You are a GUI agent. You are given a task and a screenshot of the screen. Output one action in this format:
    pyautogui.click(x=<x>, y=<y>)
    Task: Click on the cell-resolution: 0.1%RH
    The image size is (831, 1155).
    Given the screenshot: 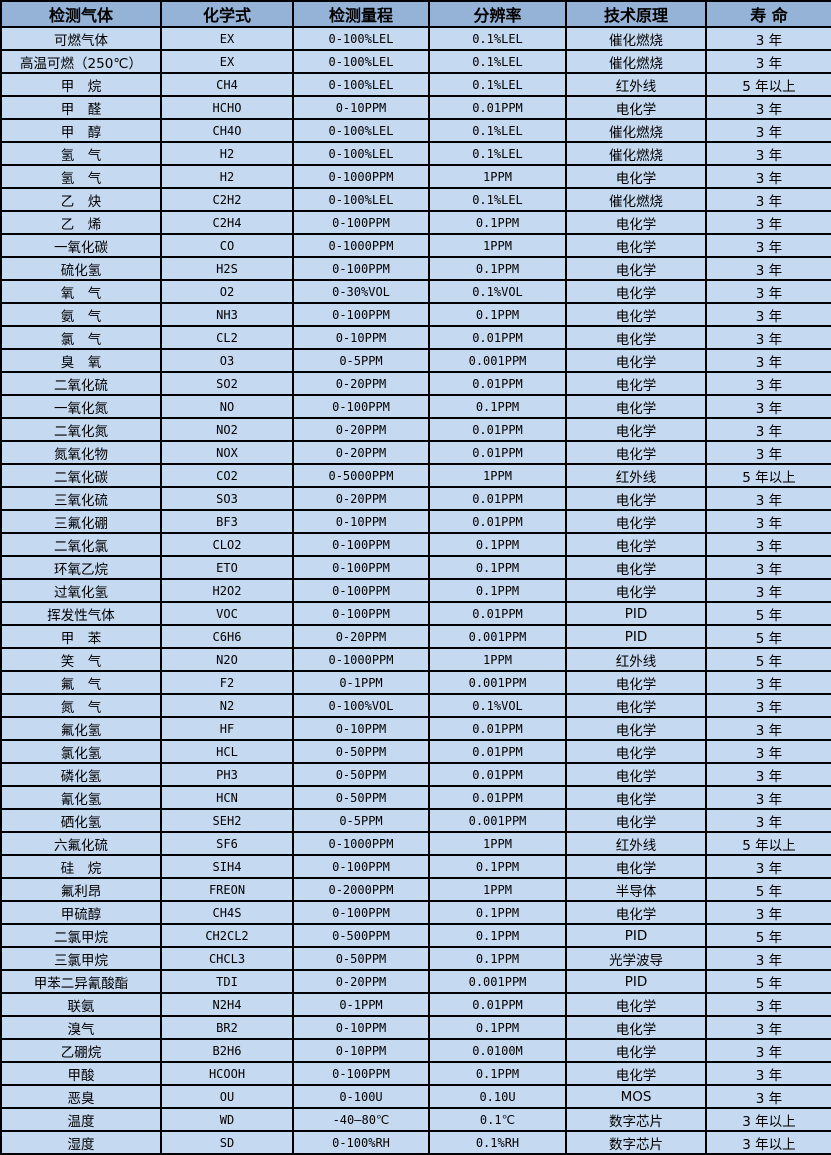 What is the action you would take?
    pyautogui.click(x=497, y=1142)
    